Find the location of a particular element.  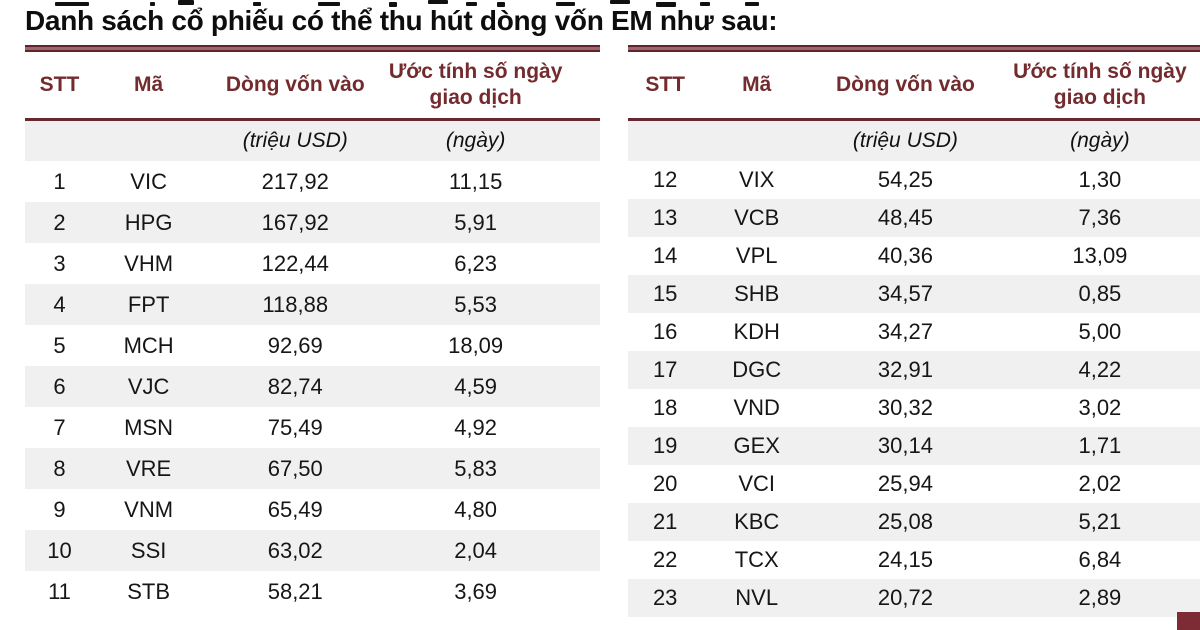

table-row: 17 DGC 32,91 4,22 is located at coordinates (914, 370).